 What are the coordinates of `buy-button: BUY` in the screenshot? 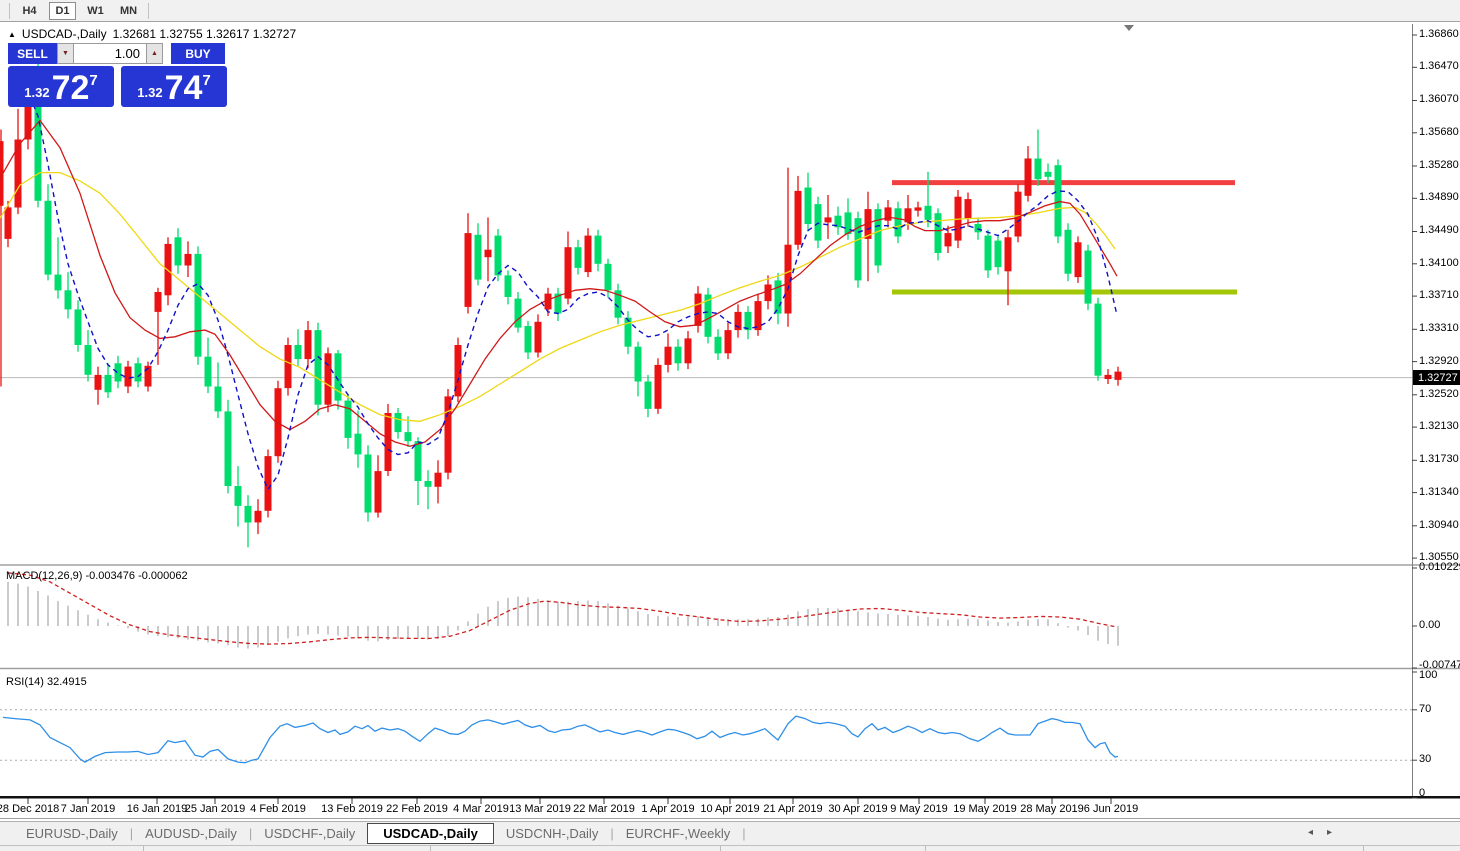 It's located at (198, 53).